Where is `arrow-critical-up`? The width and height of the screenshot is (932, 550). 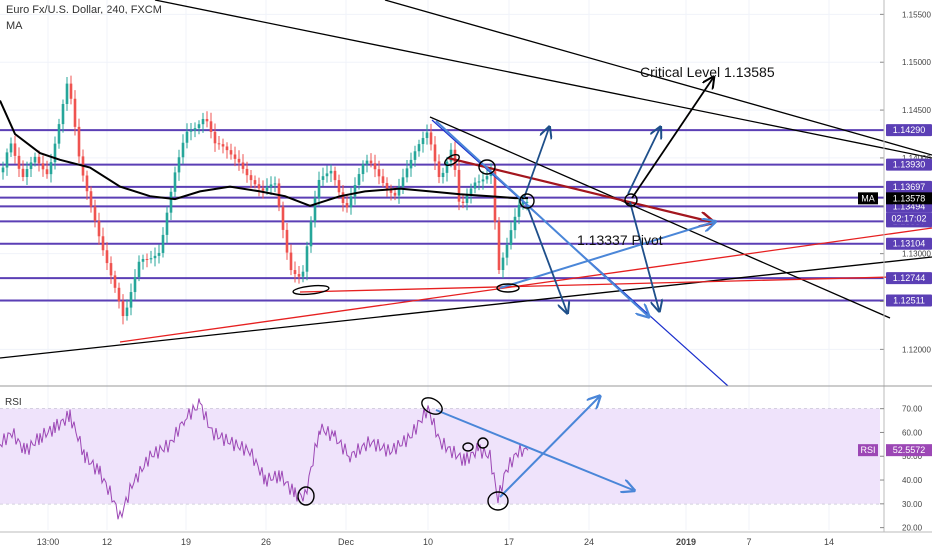 arrow-critical-up is located at coordinates (672, 138).